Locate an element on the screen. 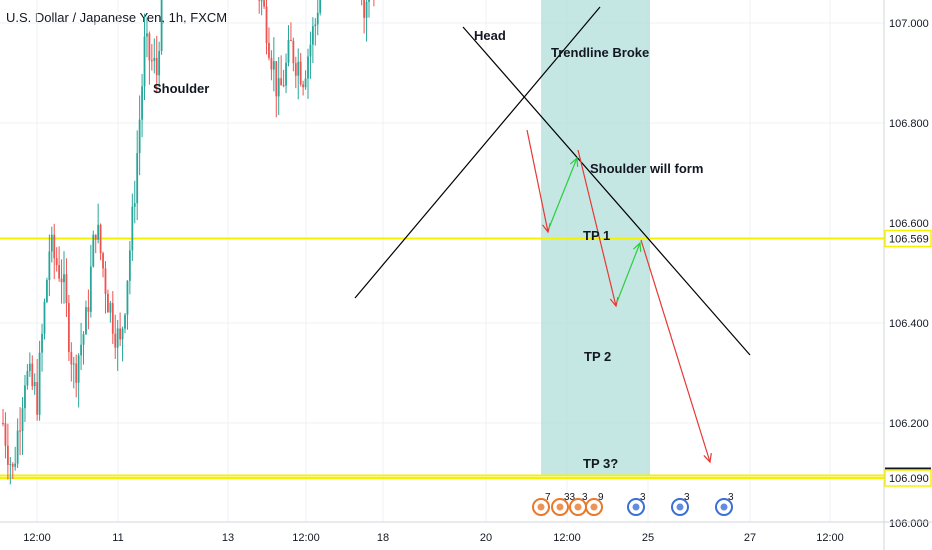 The image size is (932, 550). event-count: 7 is located at coordinates (548, 497).